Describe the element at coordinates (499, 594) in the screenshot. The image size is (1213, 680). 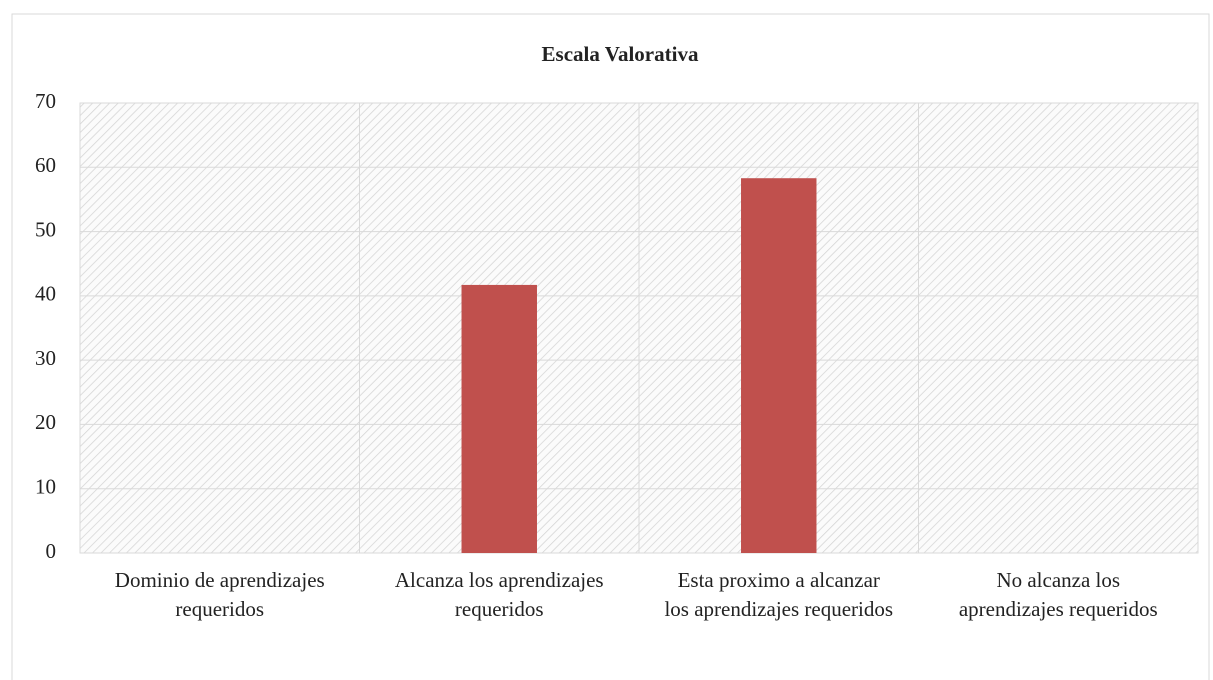
I see `x-tick-label: Alcanza los aprendizajes requeridos` at that location.